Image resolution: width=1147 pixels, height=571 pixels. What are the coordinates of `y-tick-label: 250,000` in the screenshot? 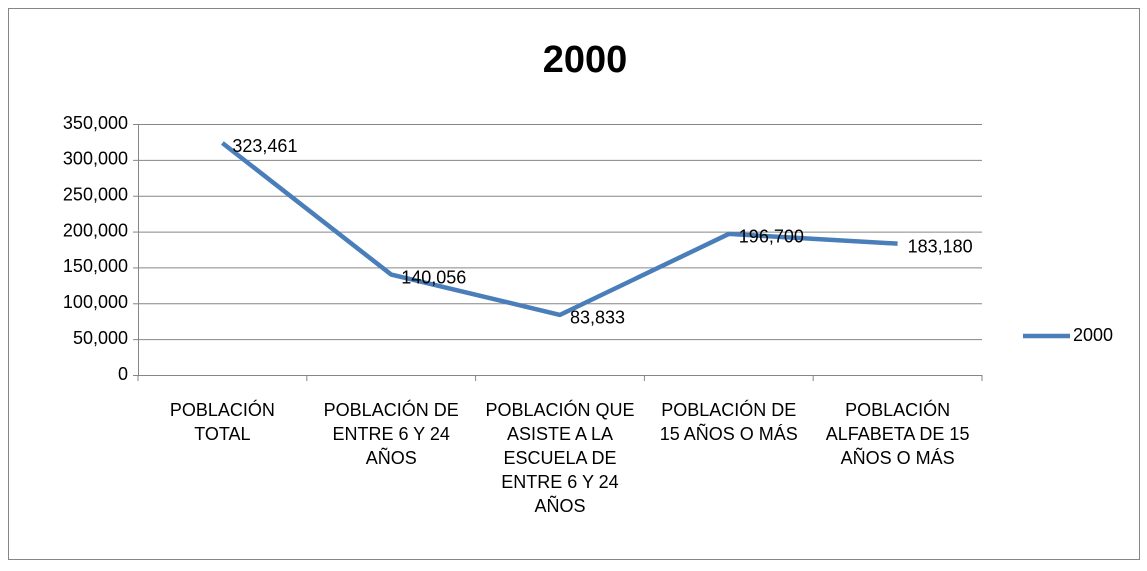 It's located at (95, 194).